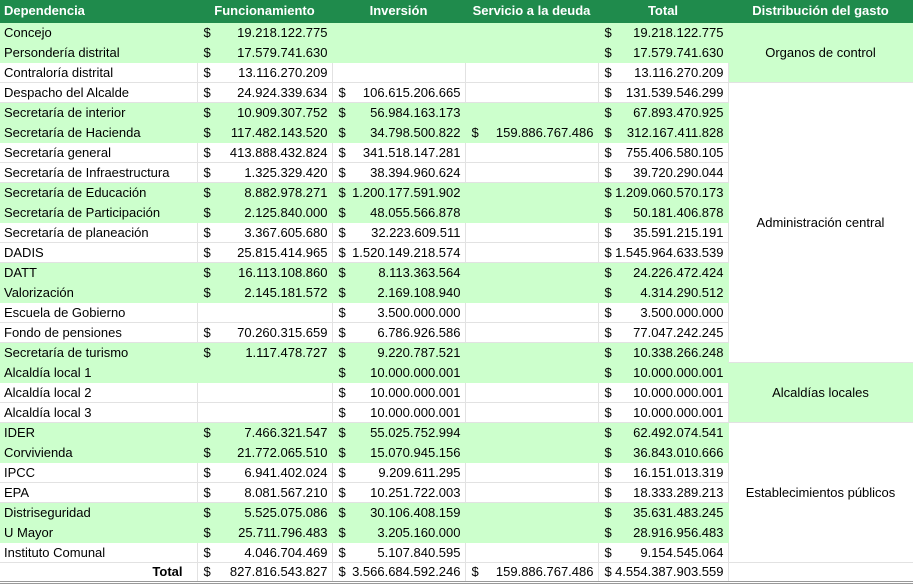 This screenshot has width=913, height=587. Describe the element at coordinates (419, 472) in the screenshot. I see `amount: 9.209.611.295` at that location.